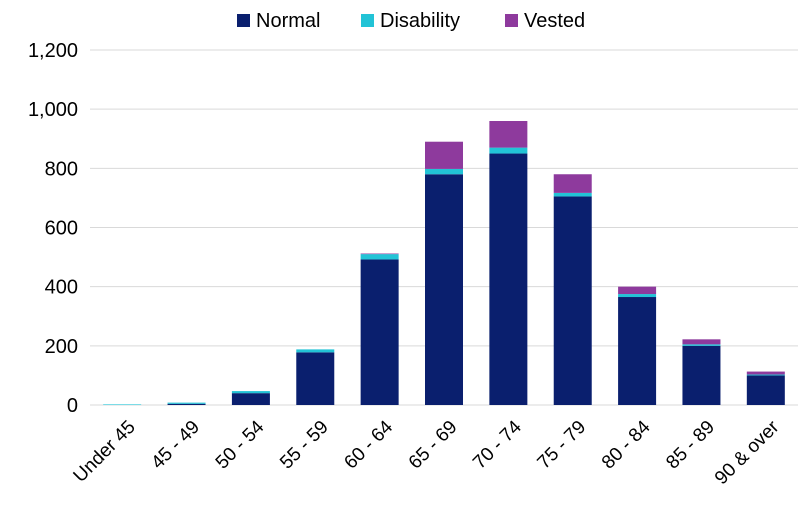 This screenshot has width=802, height=525. Describe the element at coordinates (61, 229) in the screenshot. I see `y-tick-label: 600` at that location.